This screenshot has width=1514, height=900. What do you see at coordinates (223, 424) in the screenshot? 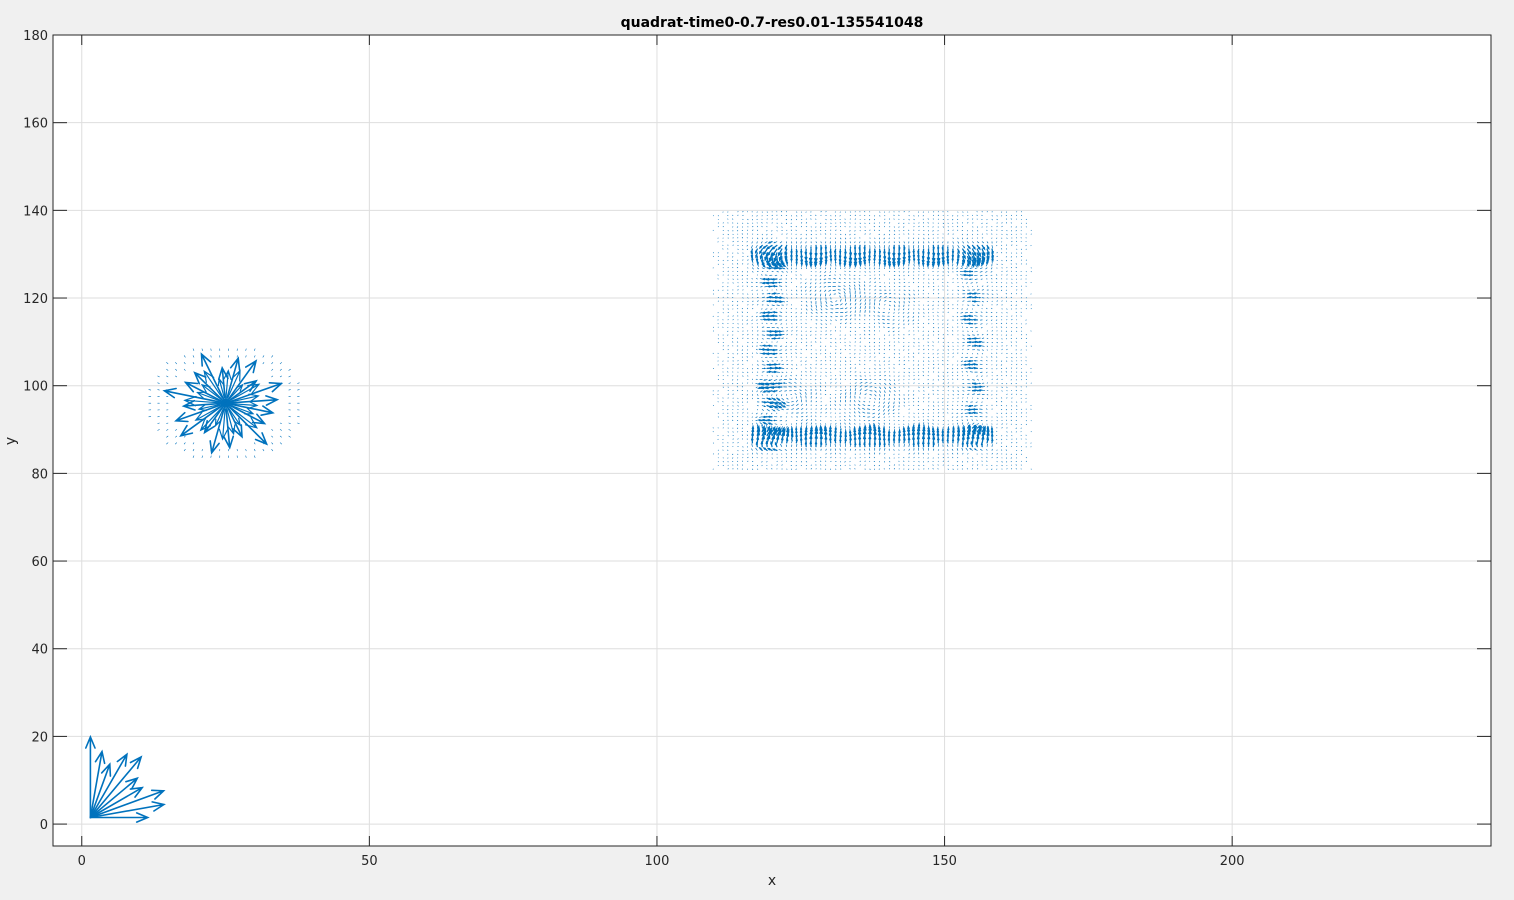
I see `burst-arrow` at bounding box center [223, 424].